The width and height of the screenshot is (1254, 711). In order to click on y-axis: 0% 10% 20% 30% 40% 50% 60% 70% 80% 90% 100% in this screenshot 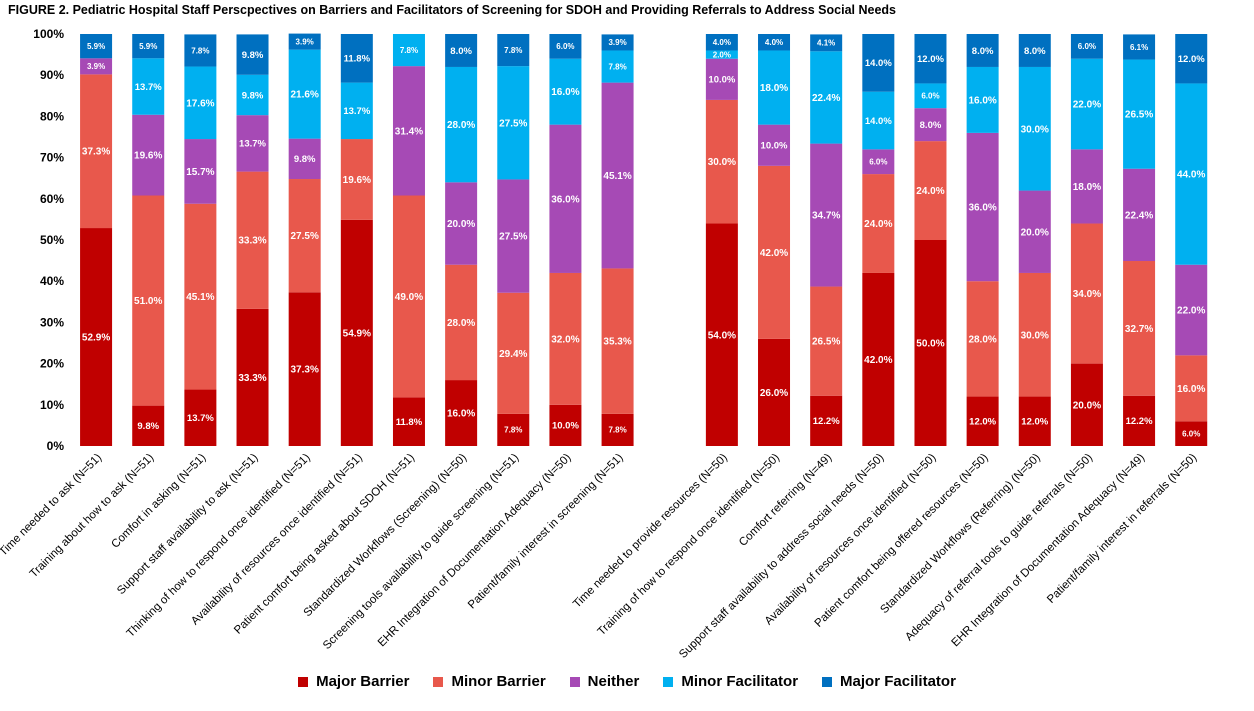, I will do `click(48, 240)`.